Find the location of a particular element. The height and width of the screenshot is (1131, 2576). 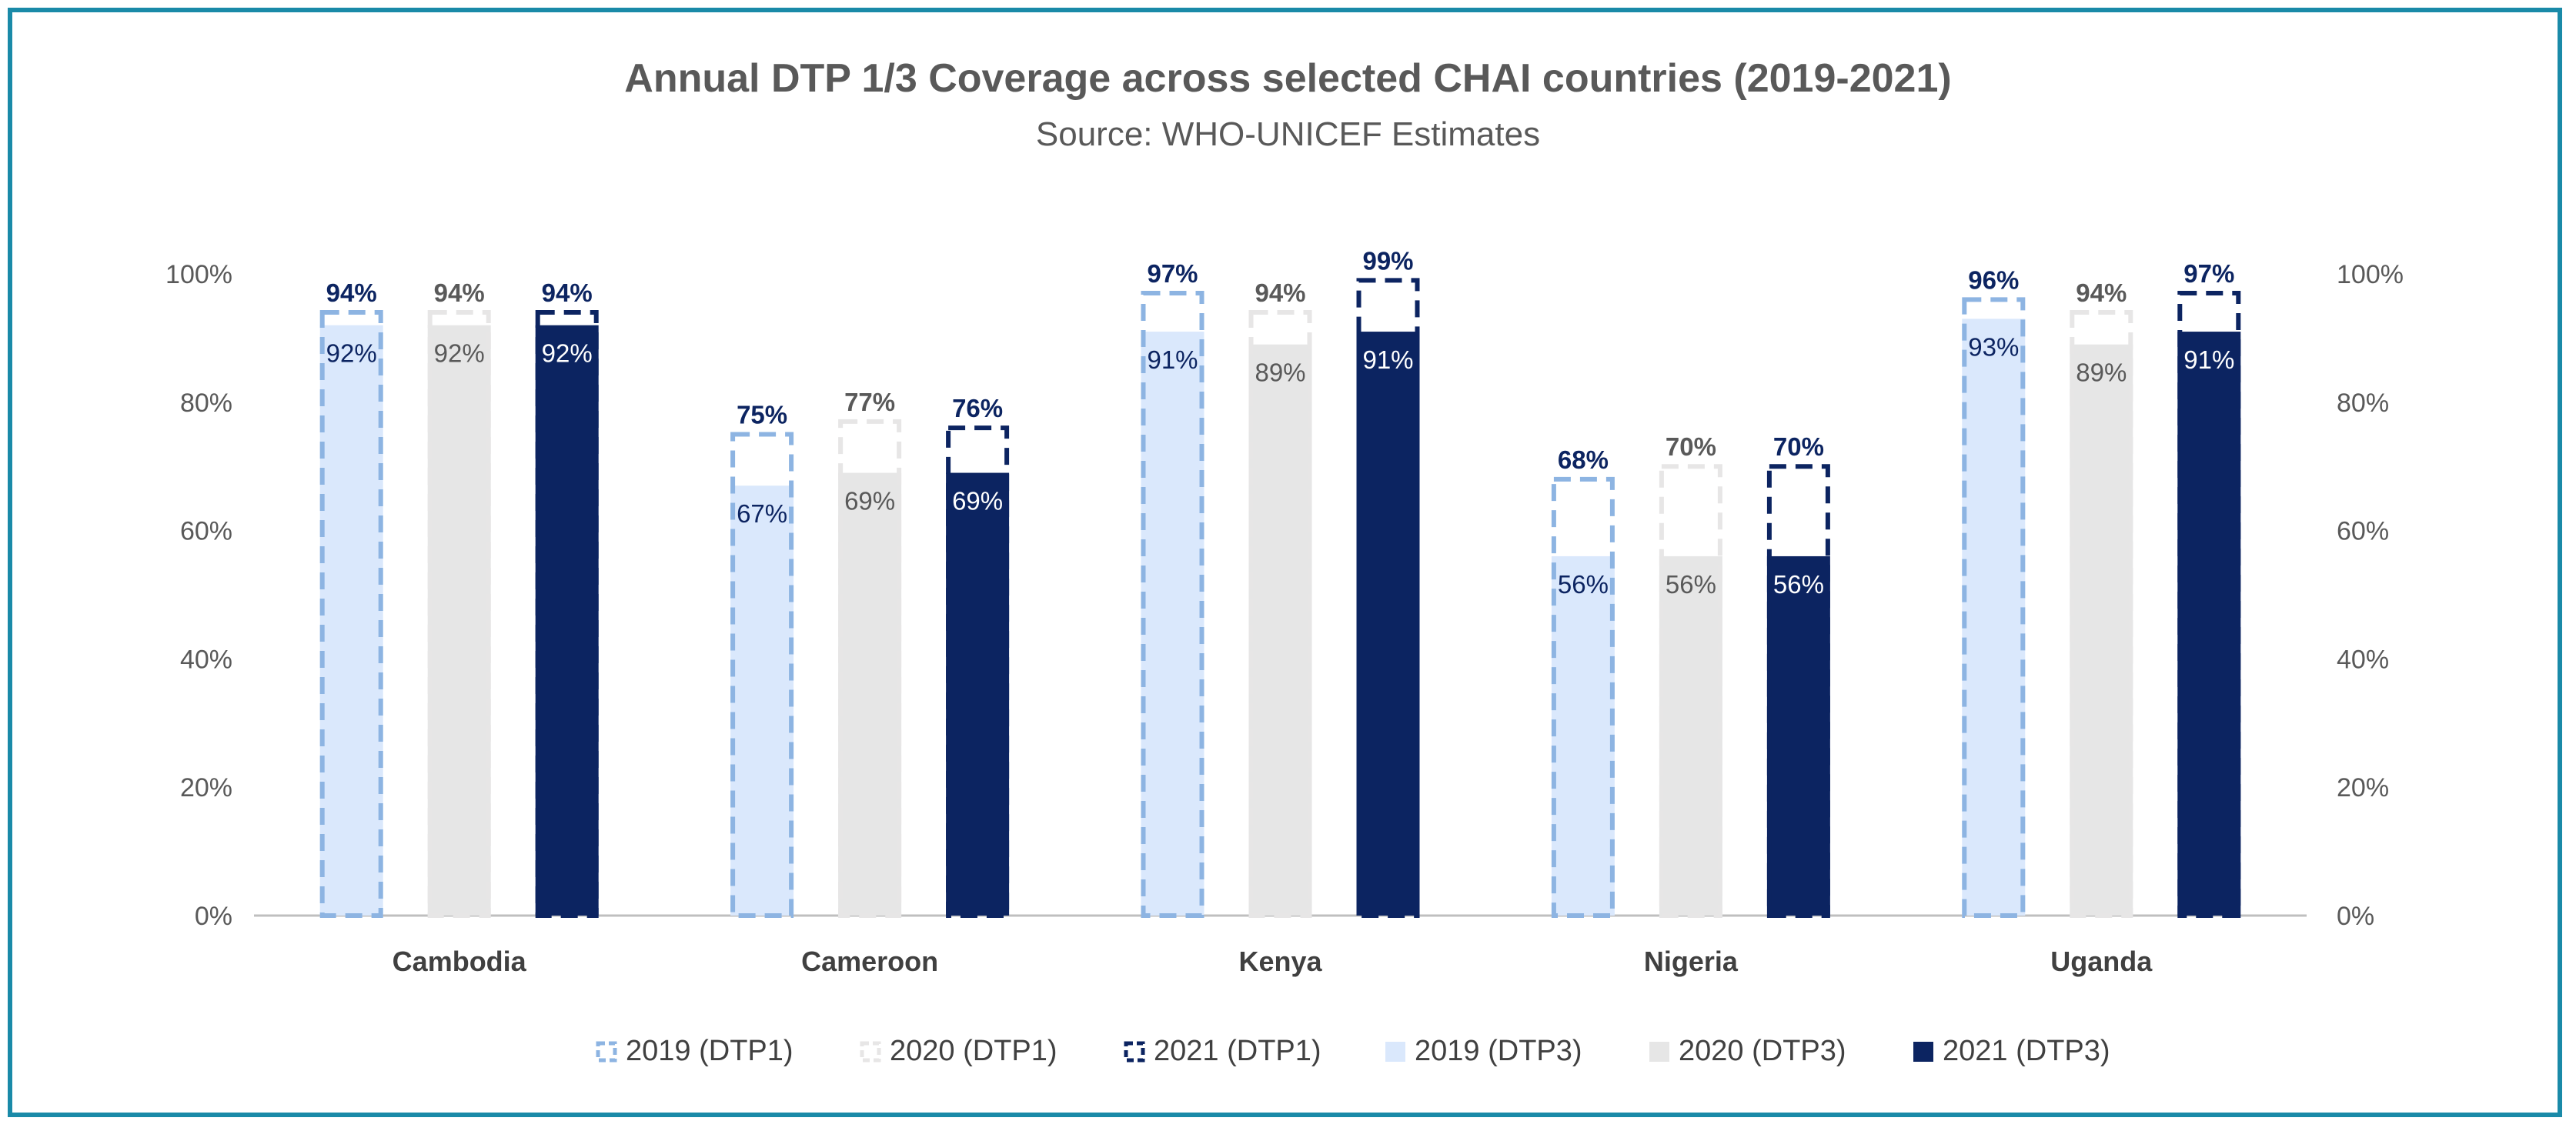

x-tick-label: Cambodia is located at coordinates (460, 961).